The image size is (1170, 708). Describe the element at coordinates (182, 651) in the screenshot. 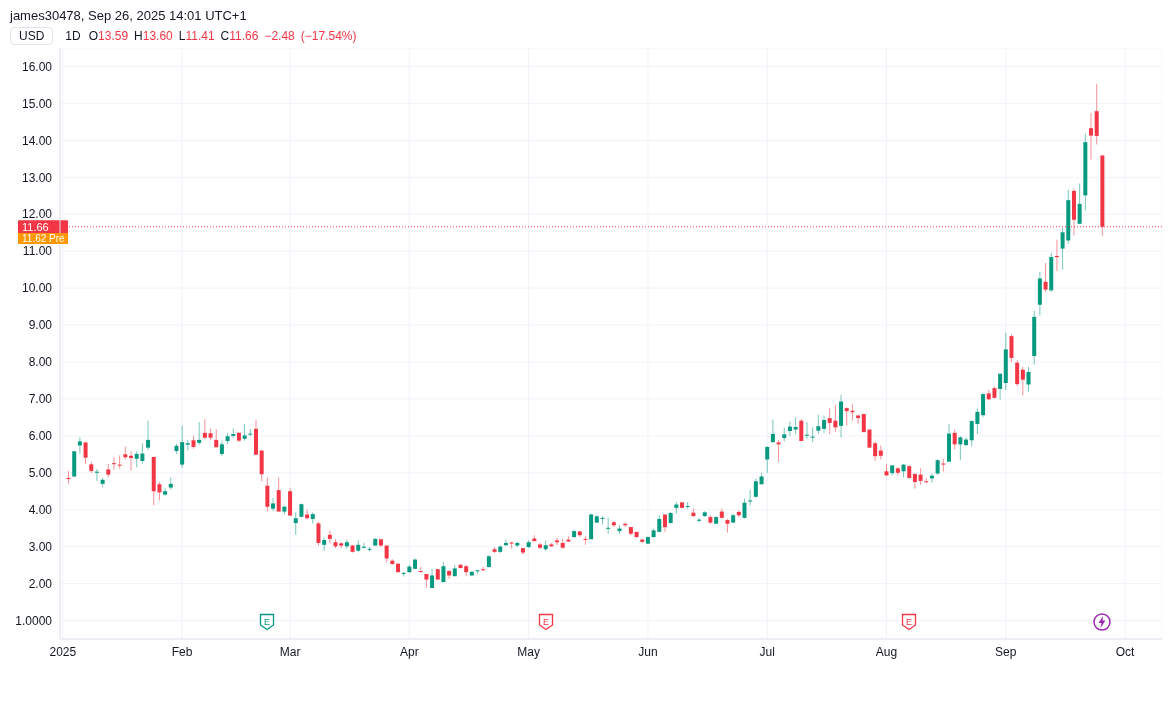

I see `x-tick-label: Feb` at that location.